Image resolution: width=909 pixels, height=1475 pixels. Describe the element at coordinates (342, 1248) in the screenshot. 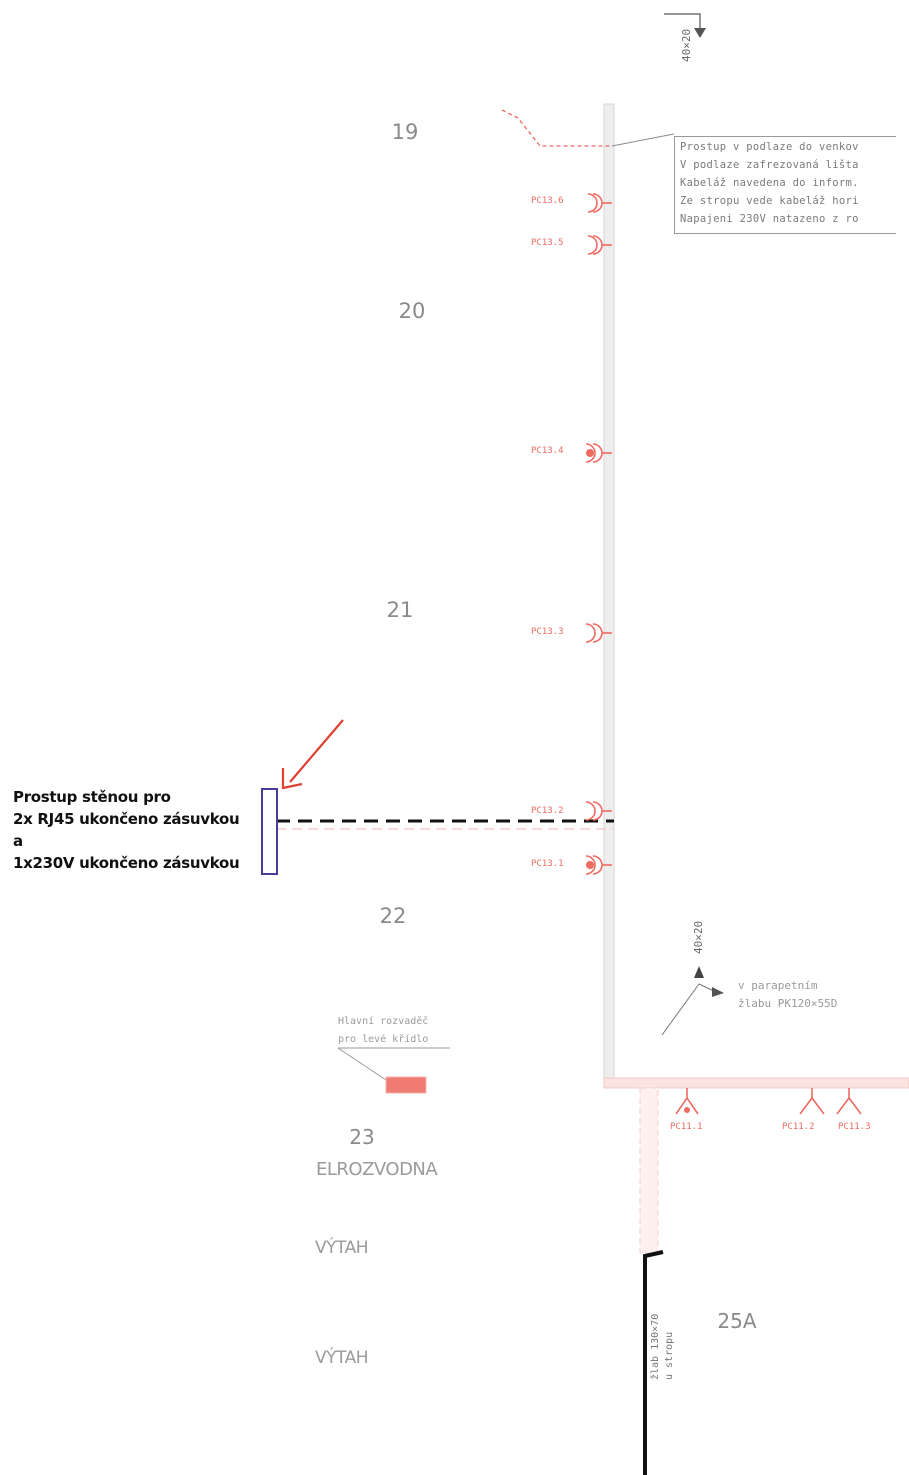

I see `elevator-label-1: VÝTAH` at that location.